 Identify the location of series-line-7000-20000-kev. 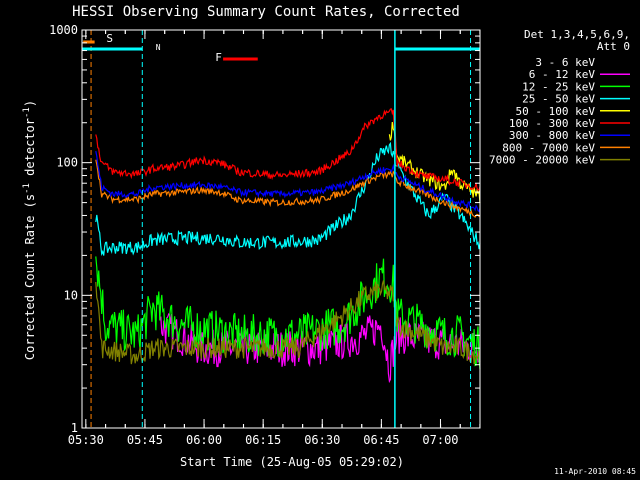
(288, 322).